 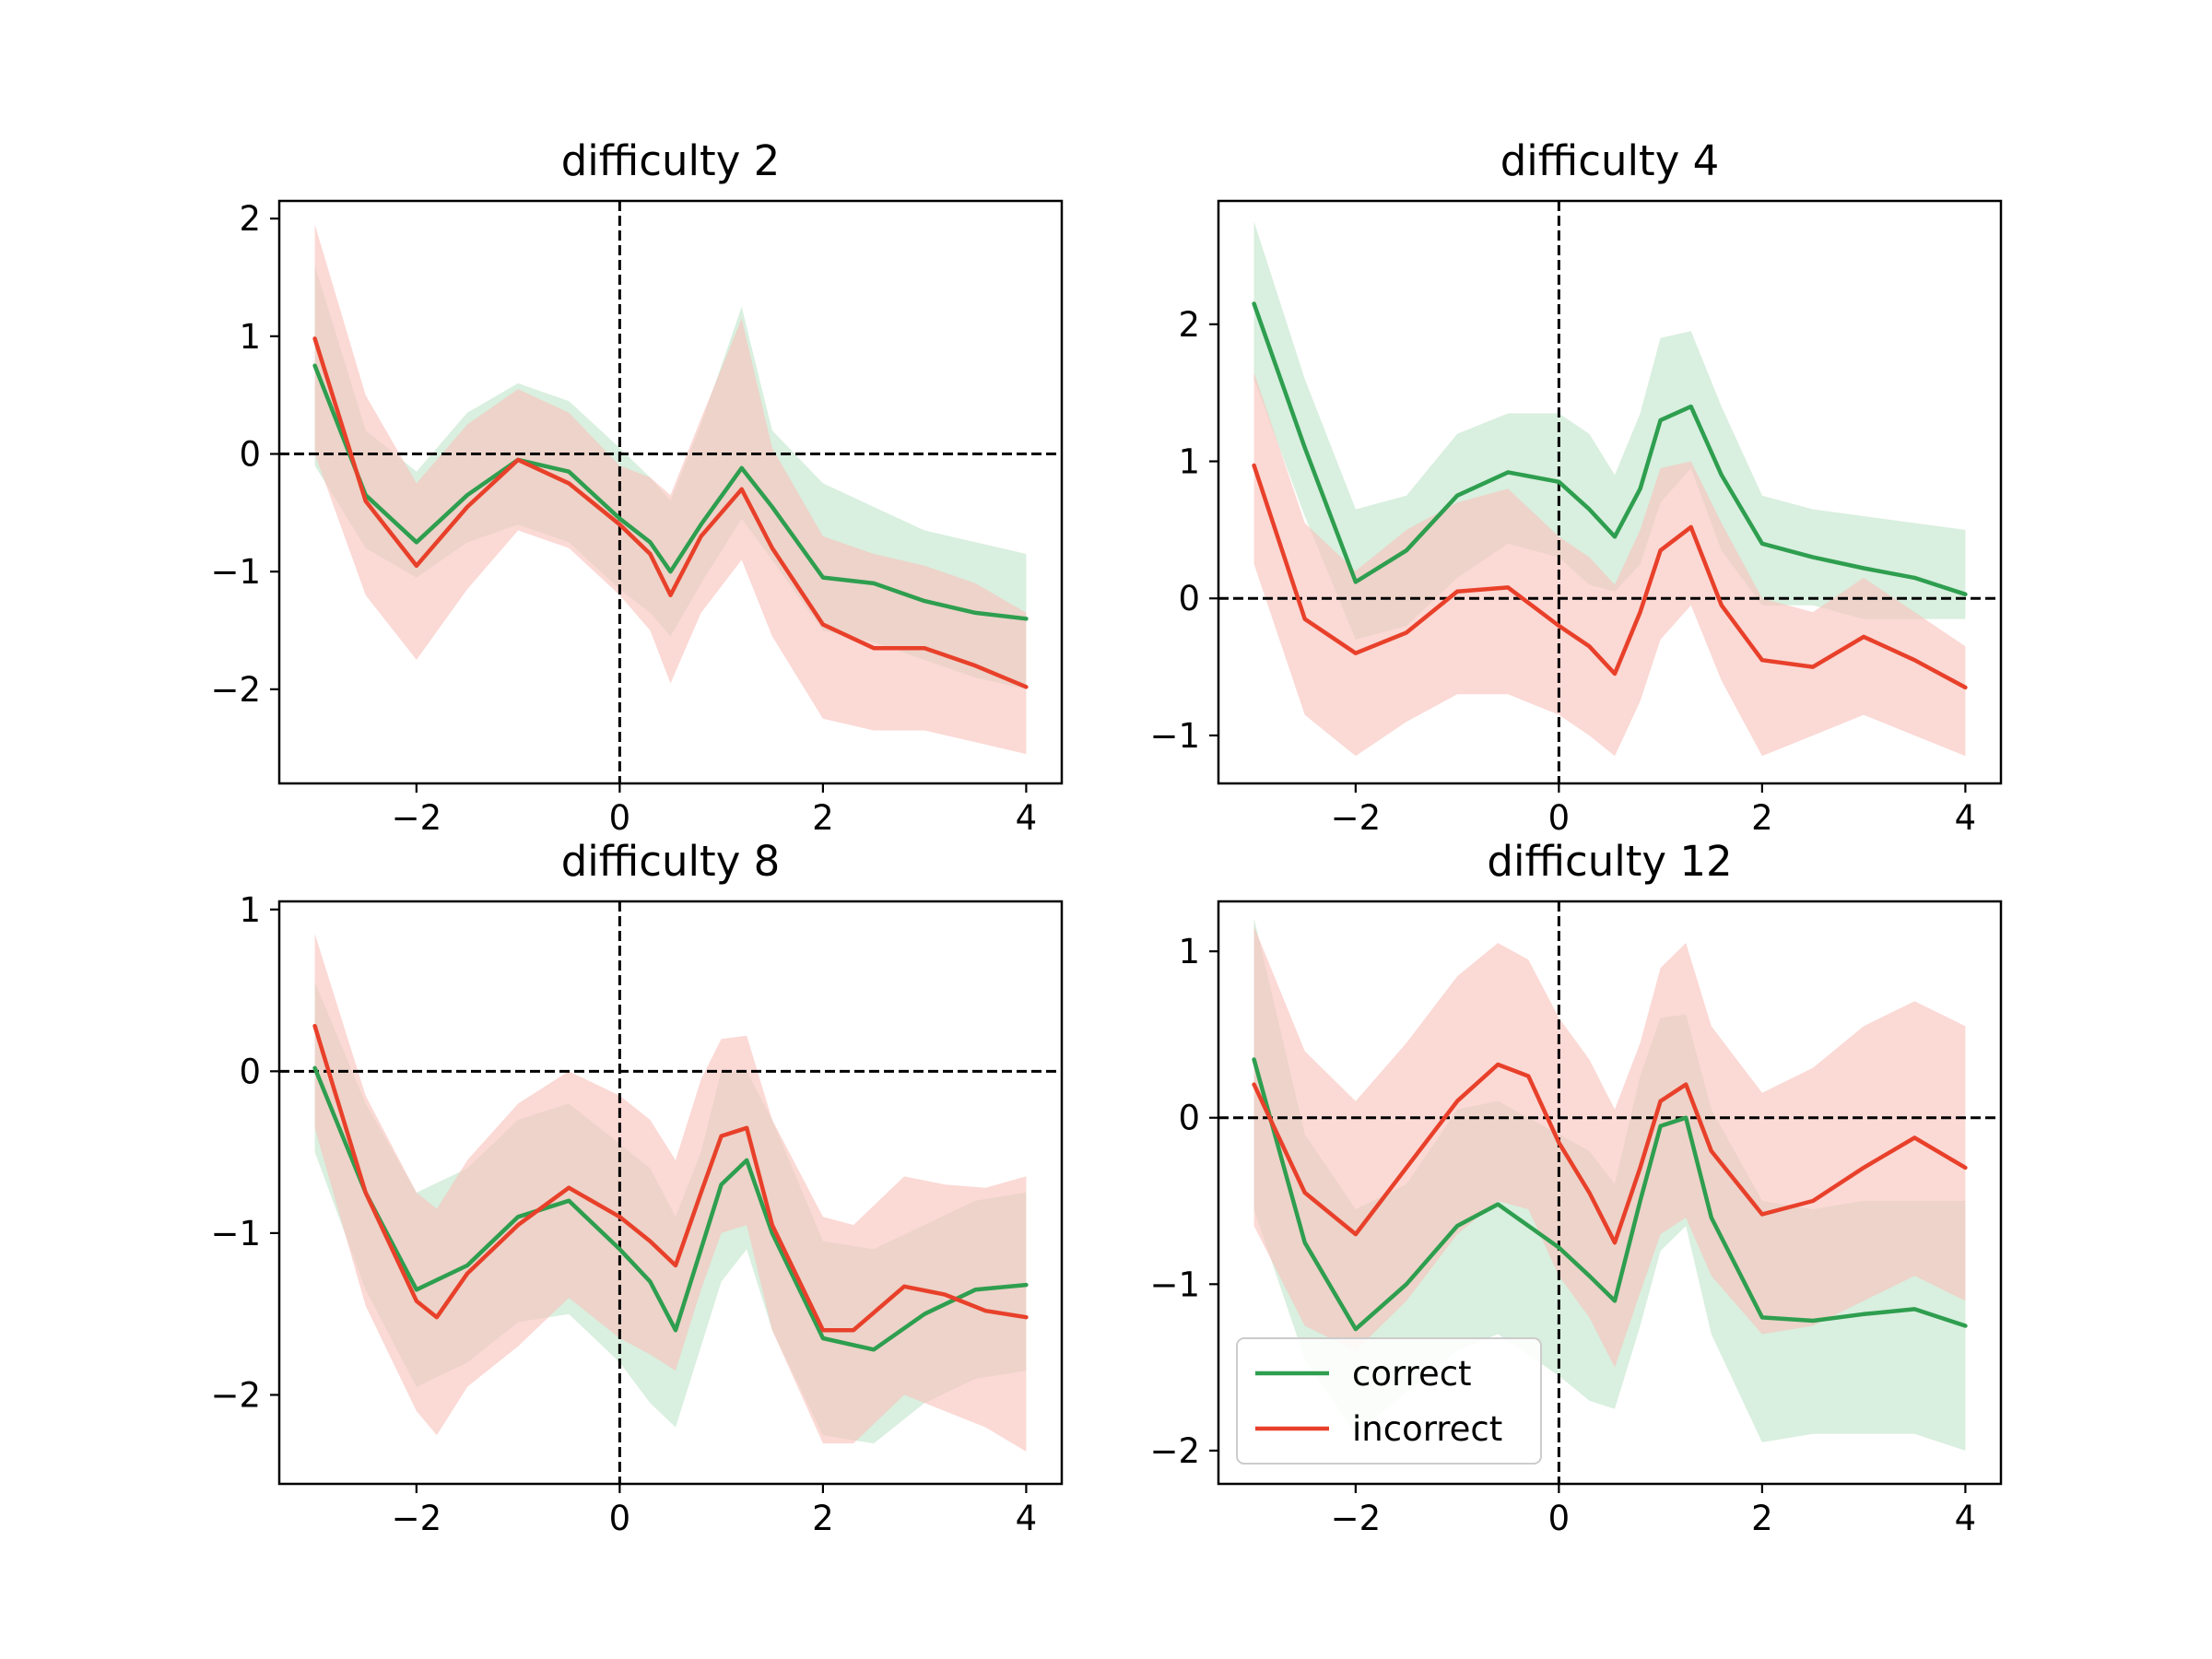 What do you see at coordinates (1412, 1374) in the screenshot?
I see `legend-label-correct: correct` at bounding box center [1412, 1374].